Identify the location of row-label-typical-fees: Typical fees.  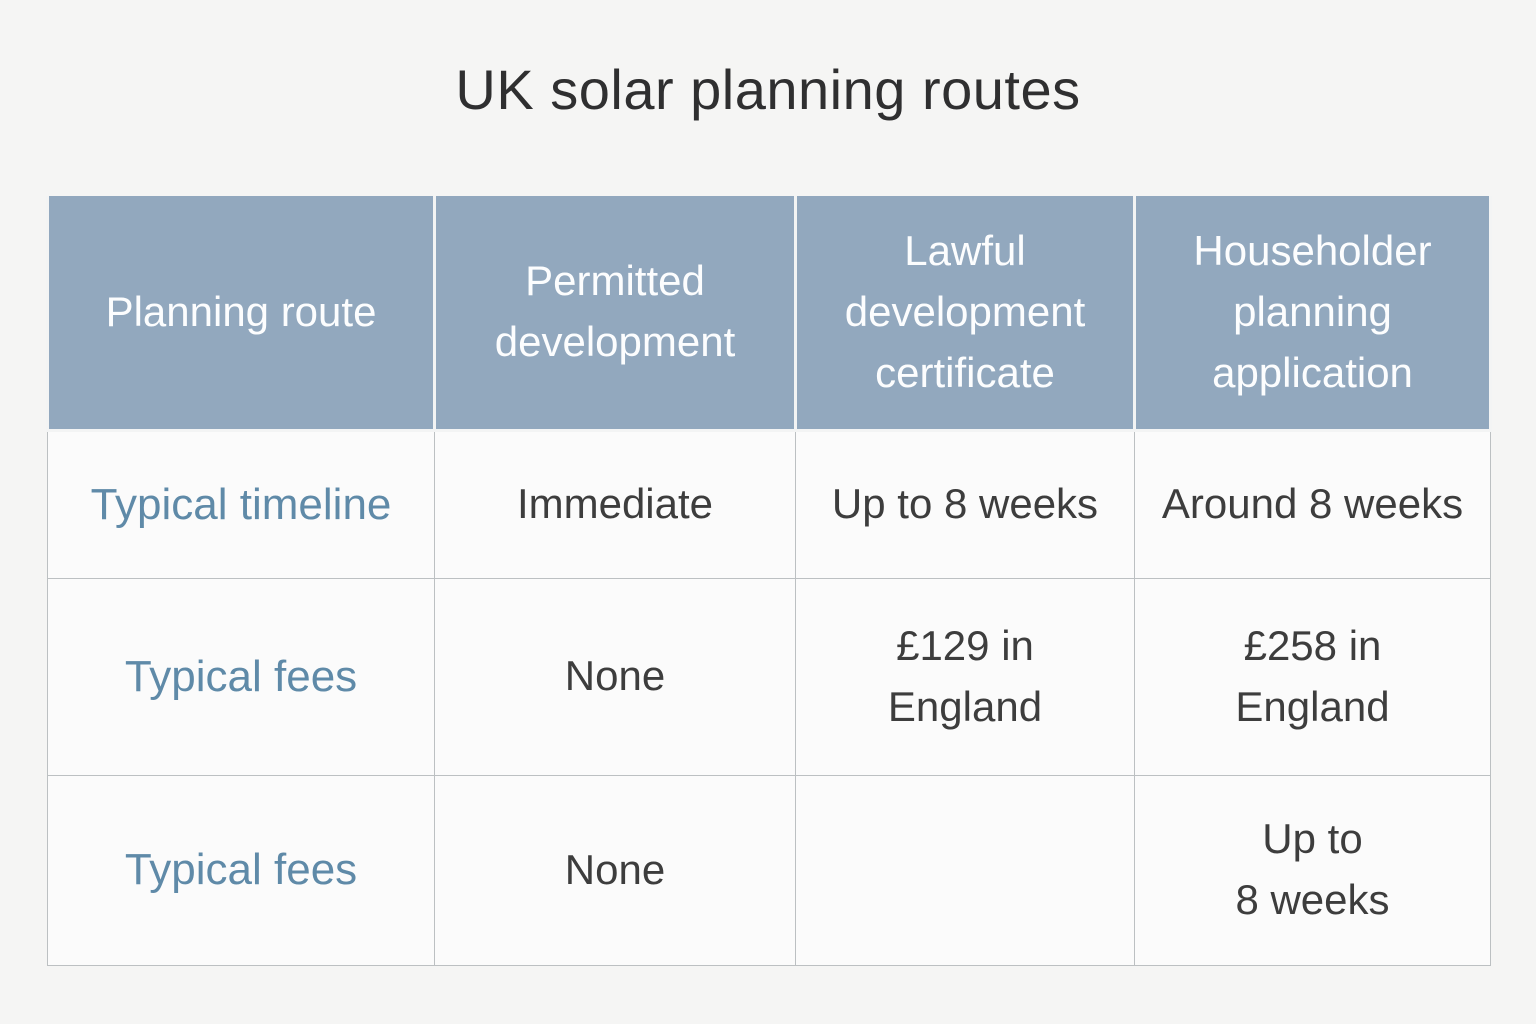
(241, 676).